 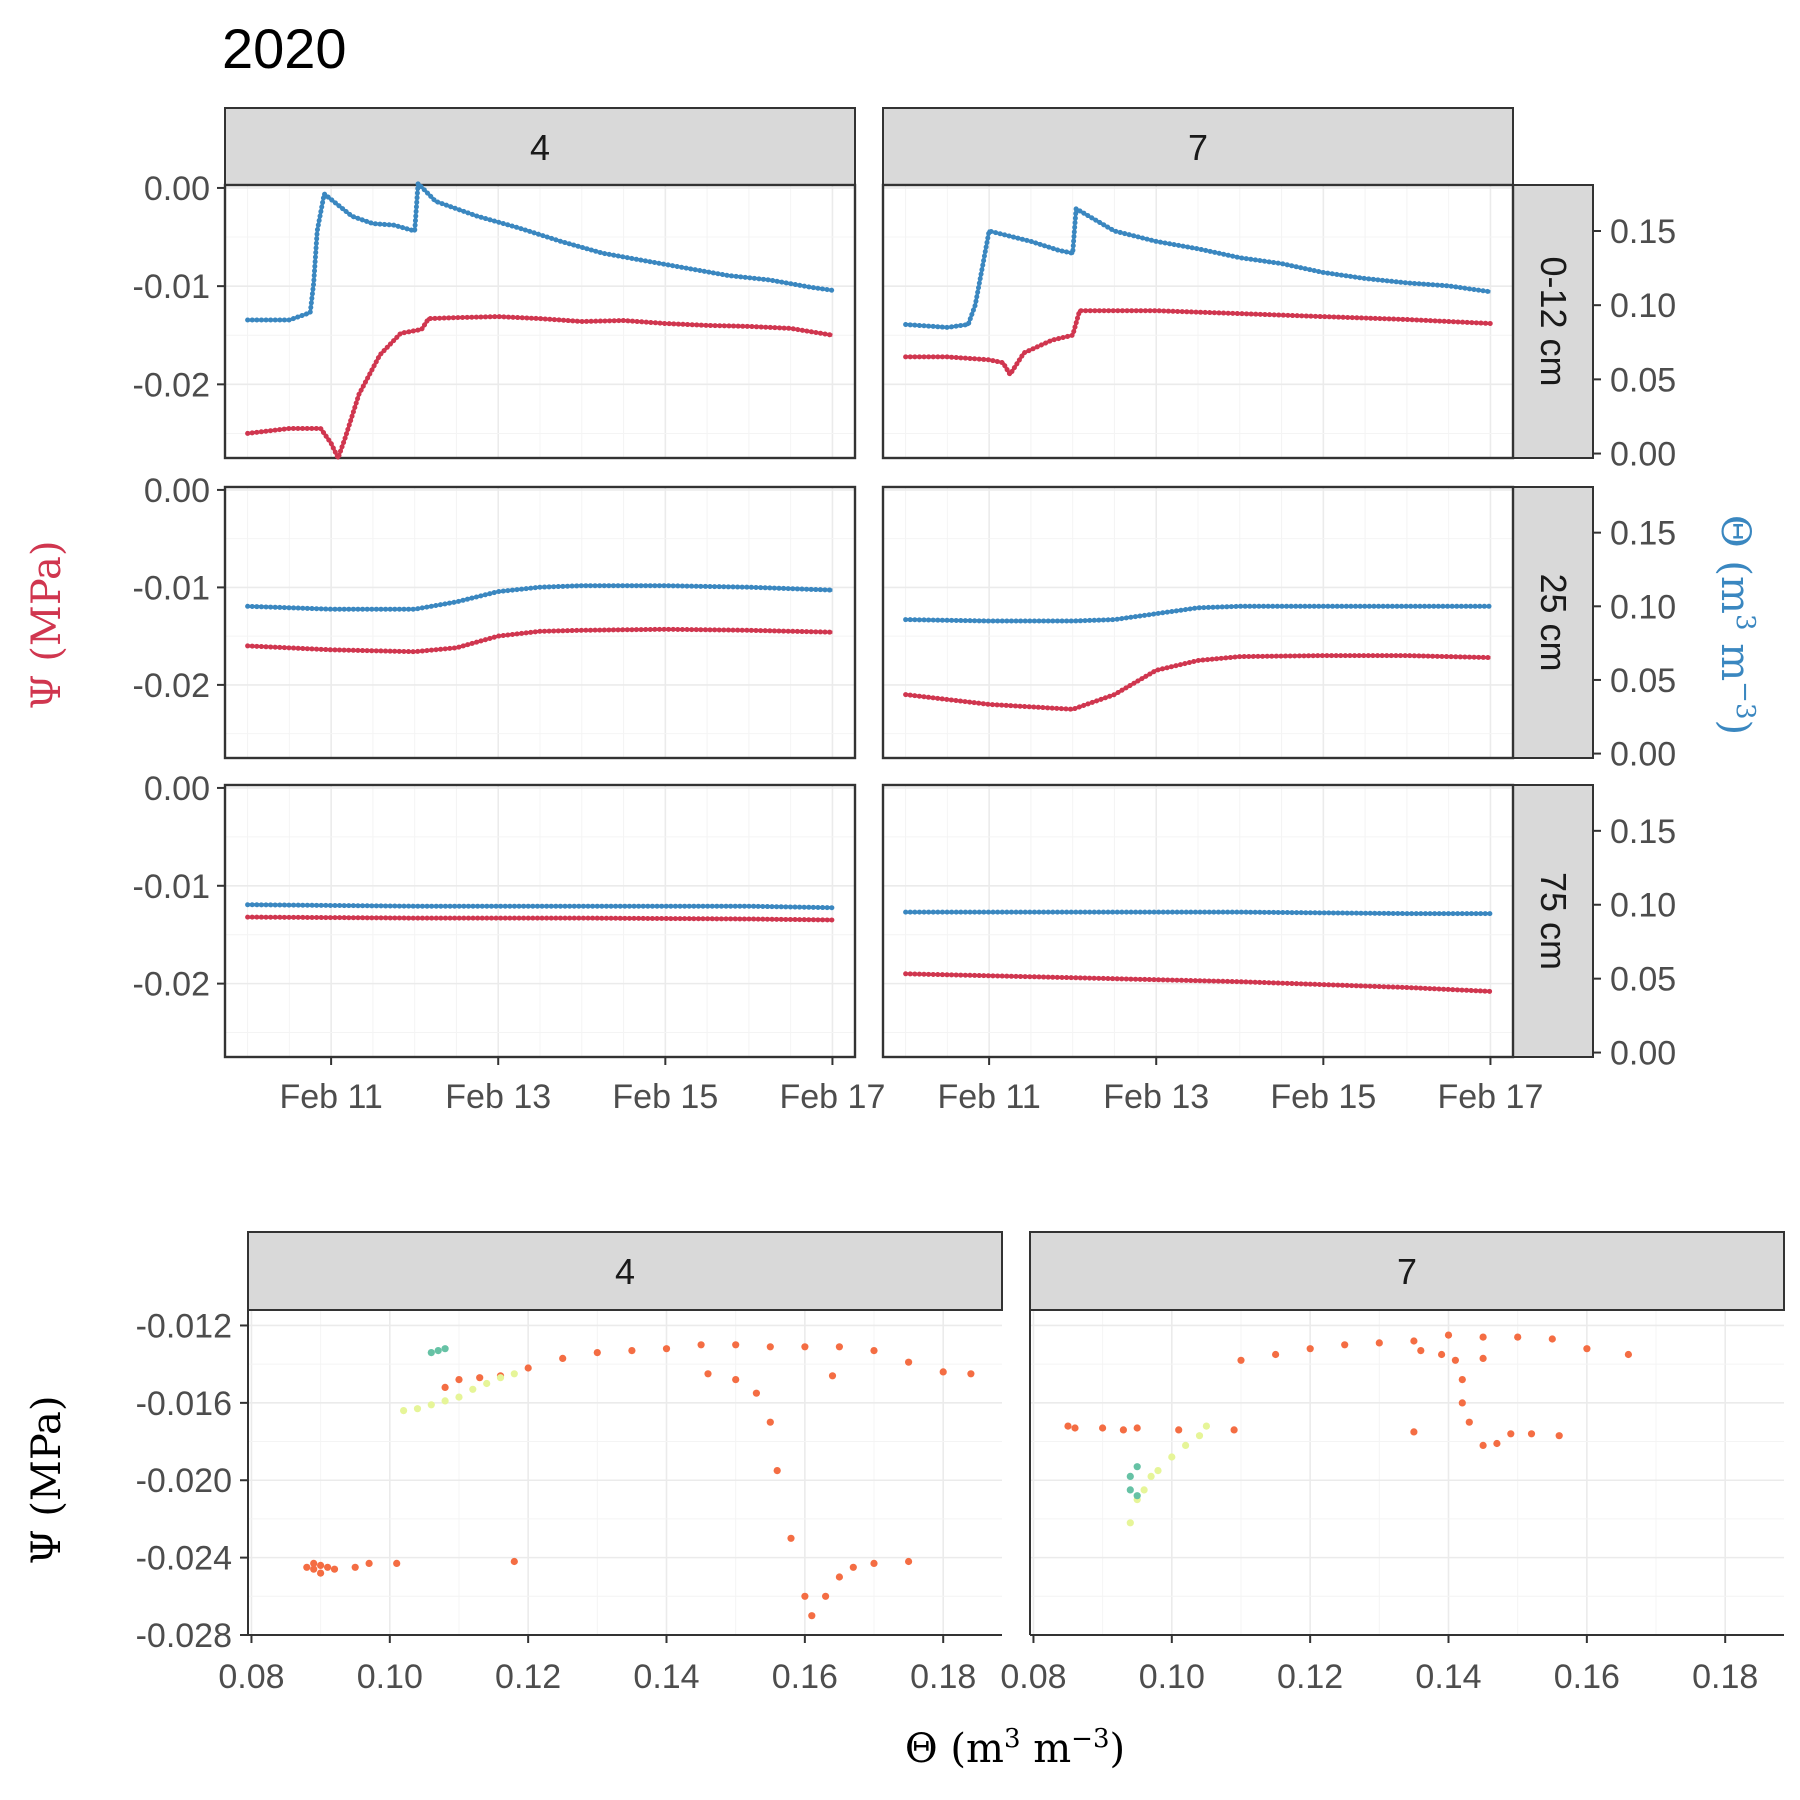 What do you see at coordinates (172, 686) in the screenshot?
I see `y-tick-label: -0.02` at bounding box center [172, 686].